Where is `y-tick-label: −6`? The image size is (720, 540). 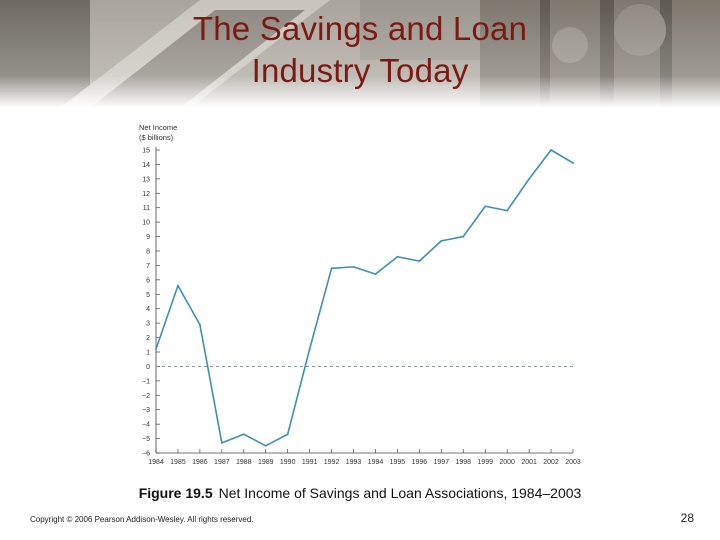
y-tick-label: −6 is located at coordinates (146, 454).